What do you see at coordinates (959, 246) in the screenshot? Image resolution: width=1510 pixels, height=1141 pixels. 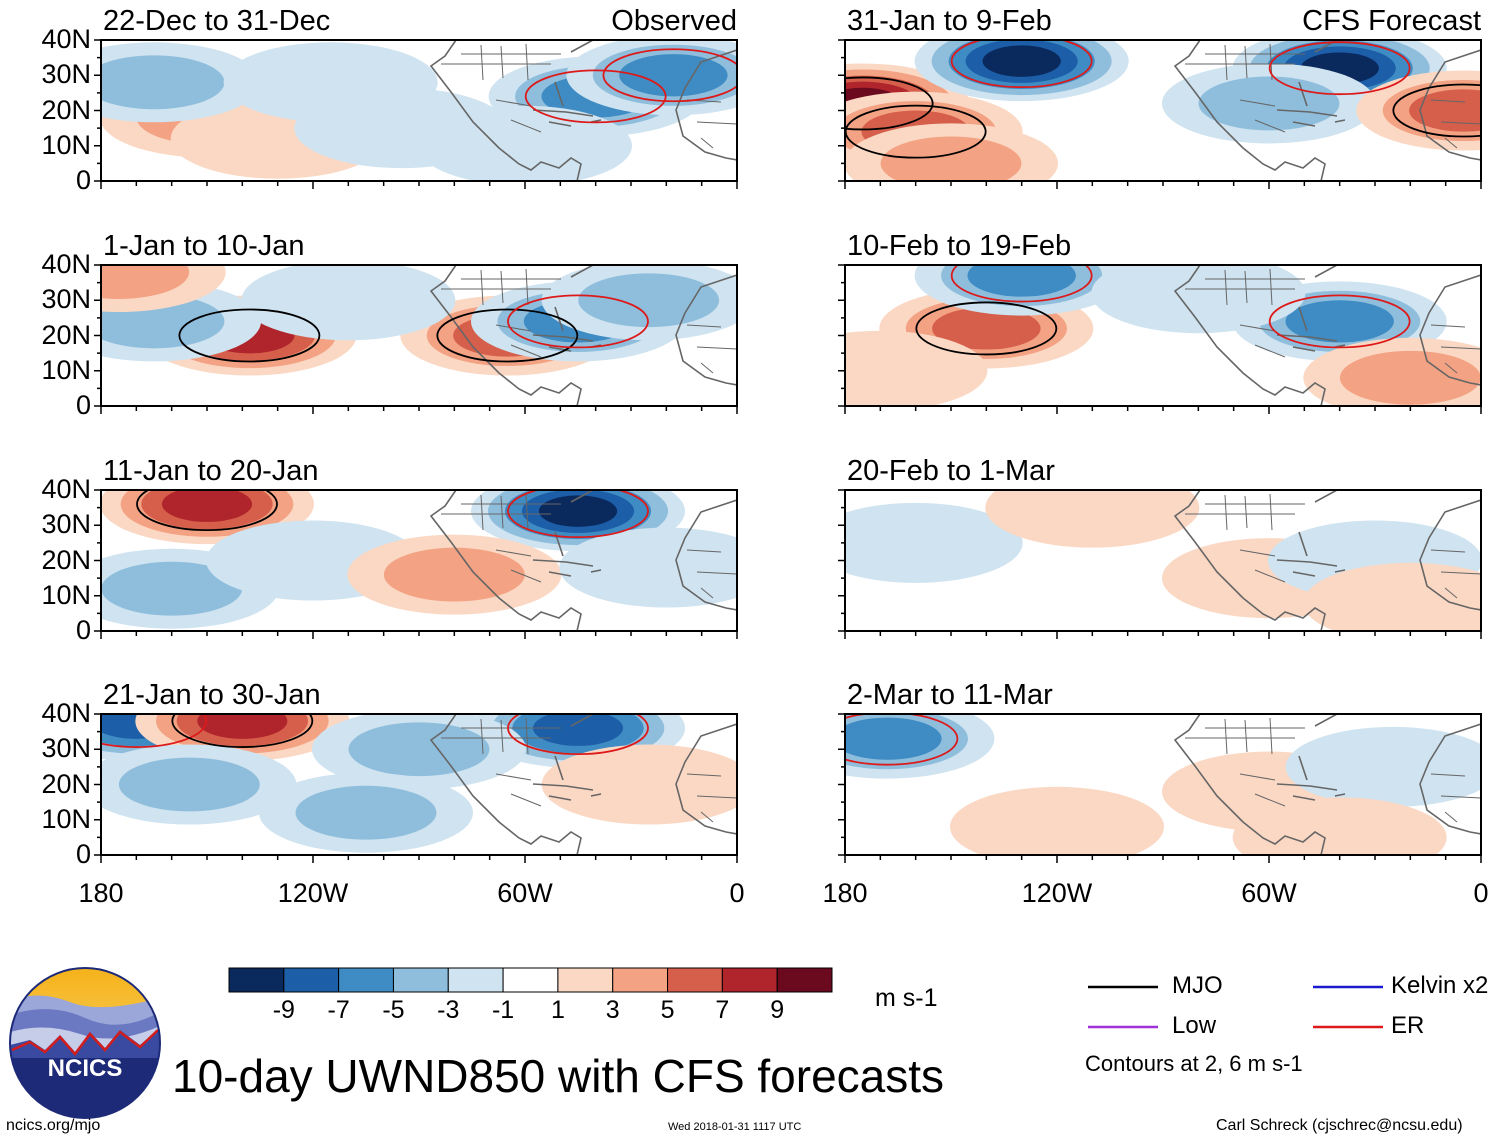 I see `panel-title: 10-Feb to 19-Feb` at bounding box center [959, 246].